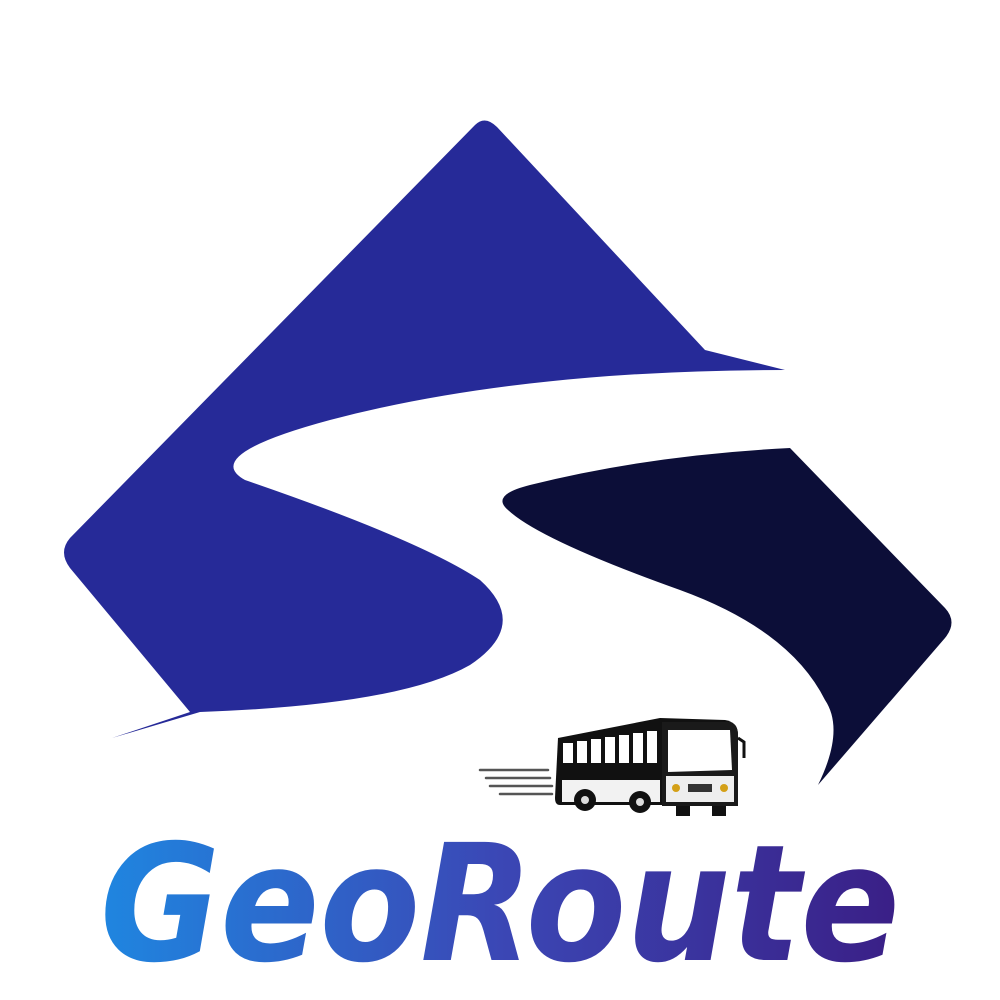 The height and width of the screenshot is (1000, 1000). What do you see at coordinates (724, 788) in the screenshot?
I see `bus-headlight-right` at bounding box center [724, 788].